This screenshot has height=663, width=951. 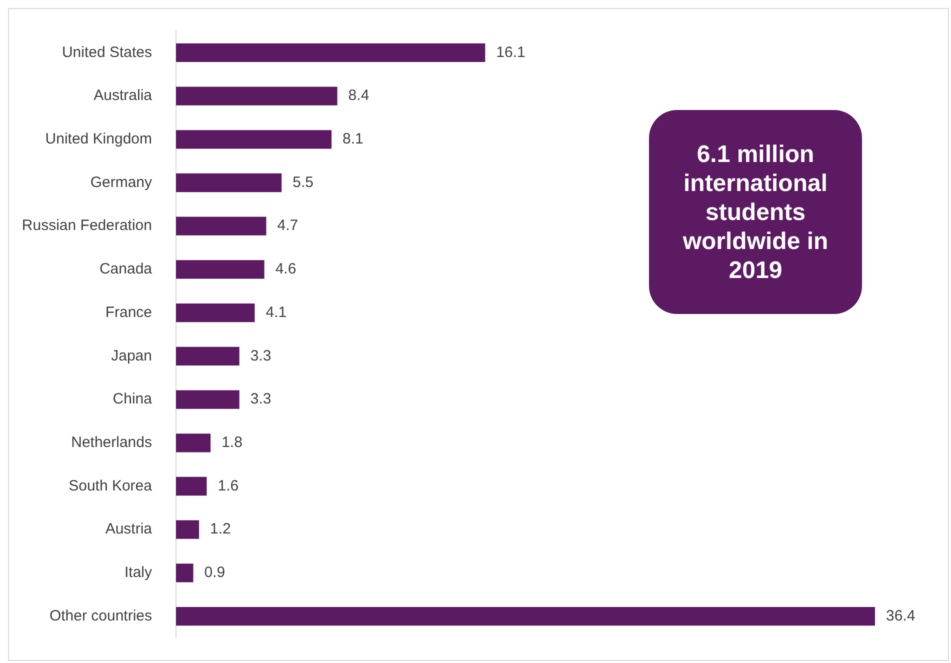 What do you see at coordinates (215, 573) in the screenshot?
I see `data-label: 0.9` at bounding box center [215, 573].